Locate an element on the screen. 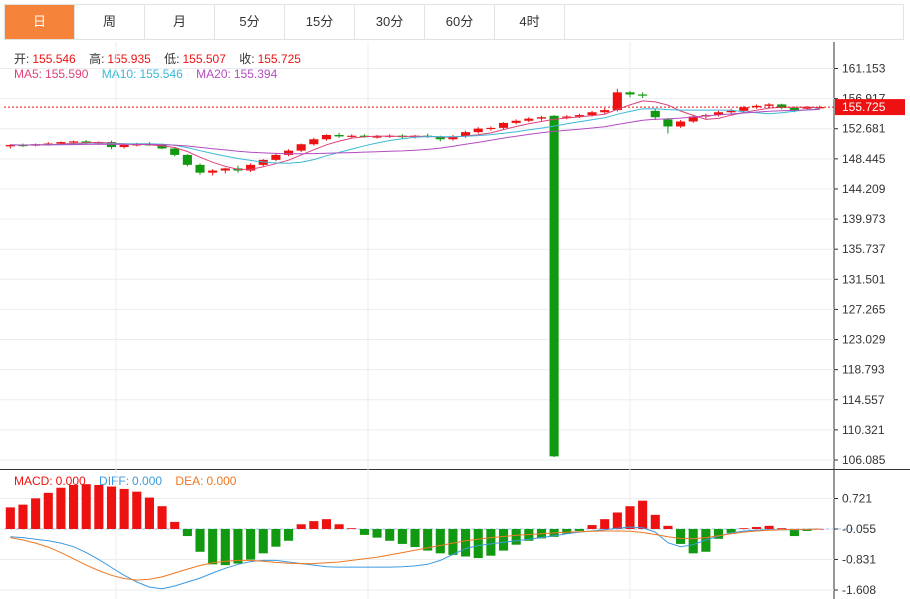 This screenshot has width=910, height=599. ma10-value: 155.546 is located at coordinates (161, 74).